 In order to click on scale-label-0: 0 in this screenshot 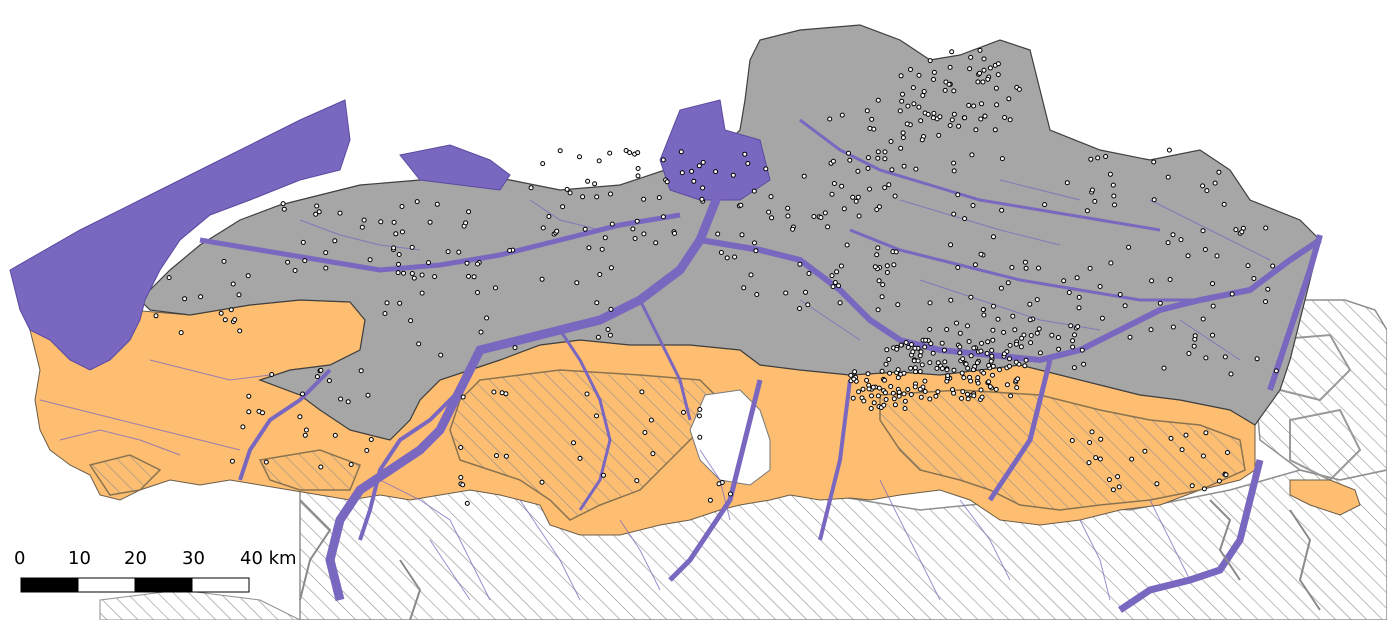, I will do `click(19, 558)`.